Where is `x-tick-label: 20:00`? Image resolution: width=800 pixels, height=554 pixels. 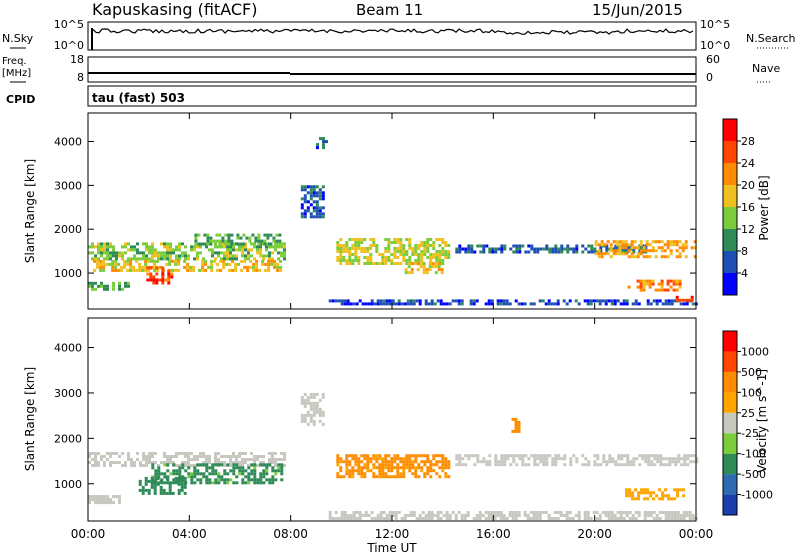 x-tick-label: 20:00 is located at coordinates (594, 534).